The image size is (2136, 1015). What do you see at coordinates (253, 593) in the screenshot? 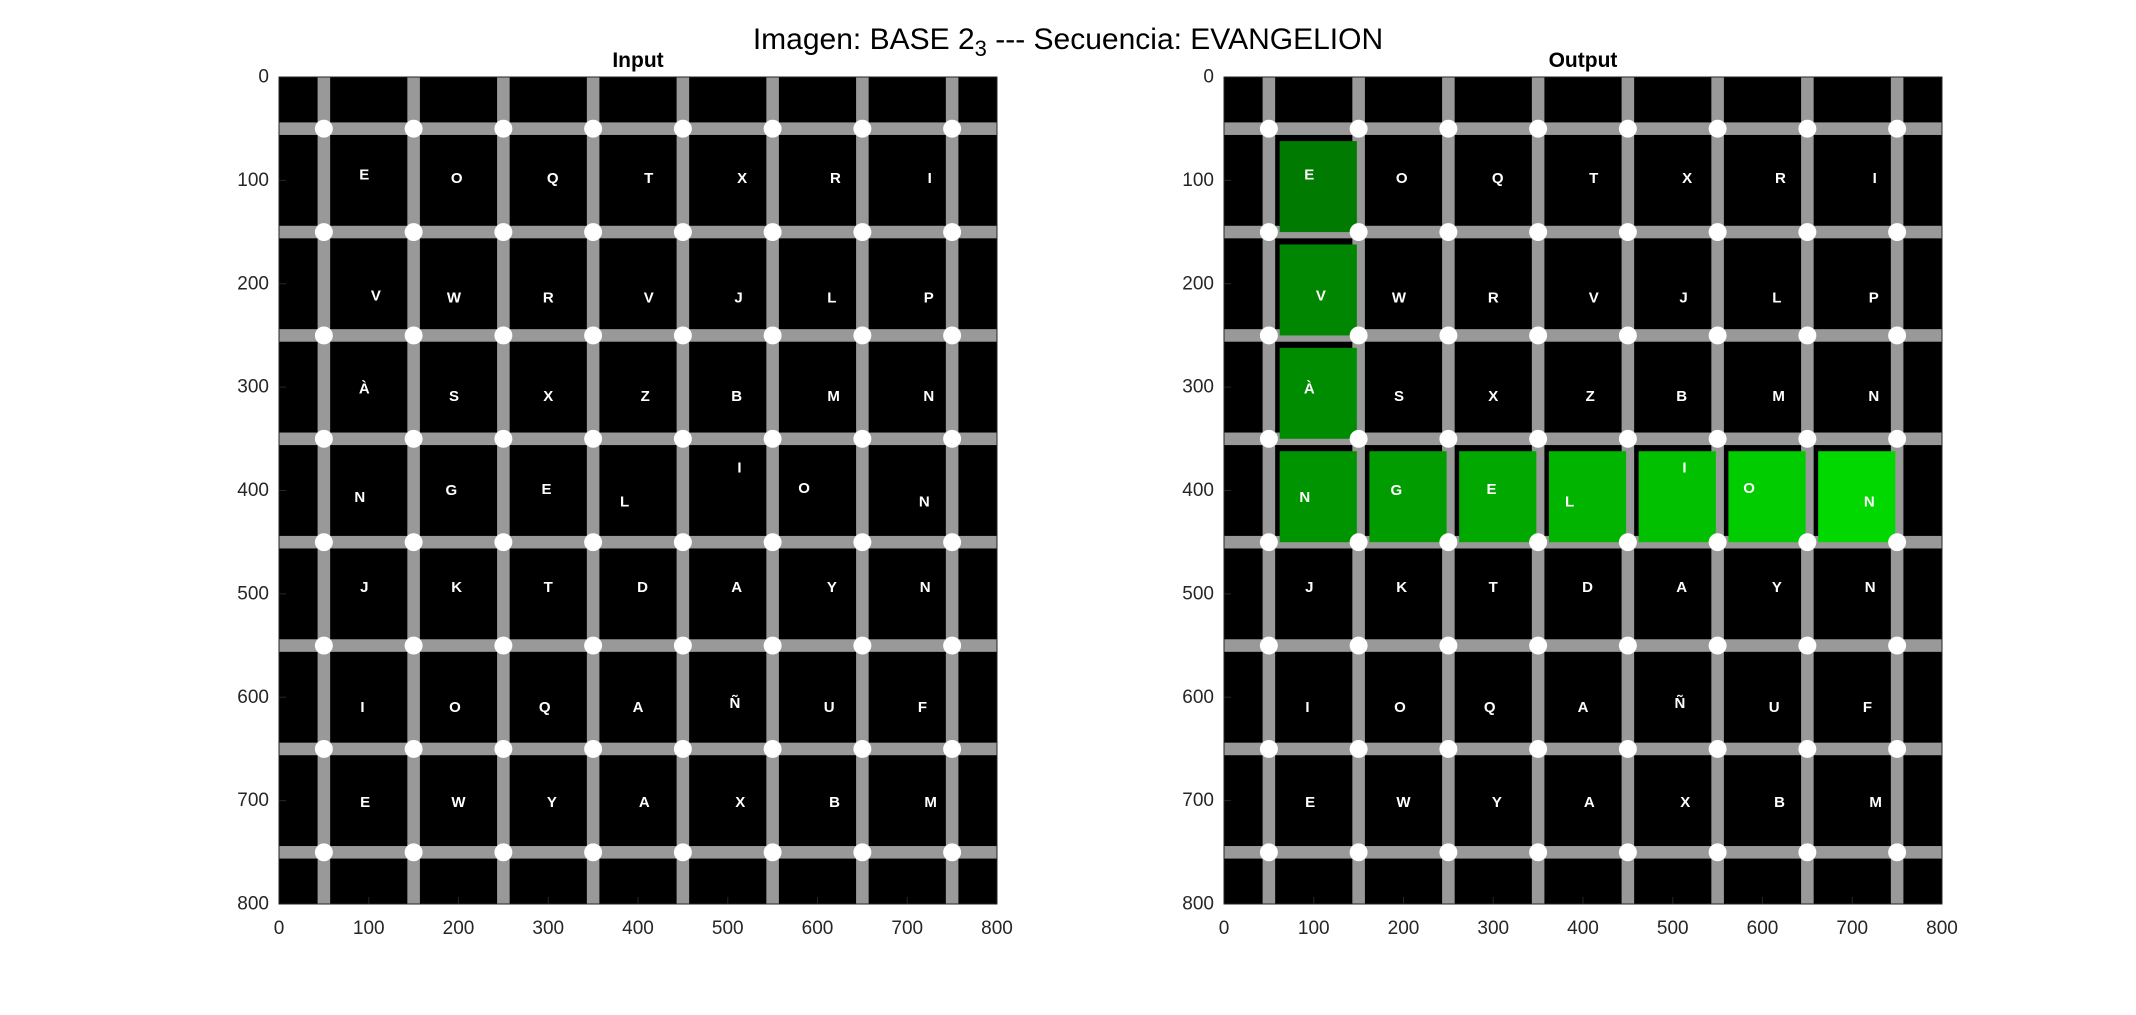
I see `input-y-tick-label: 500` at bounding box center [253, 593].